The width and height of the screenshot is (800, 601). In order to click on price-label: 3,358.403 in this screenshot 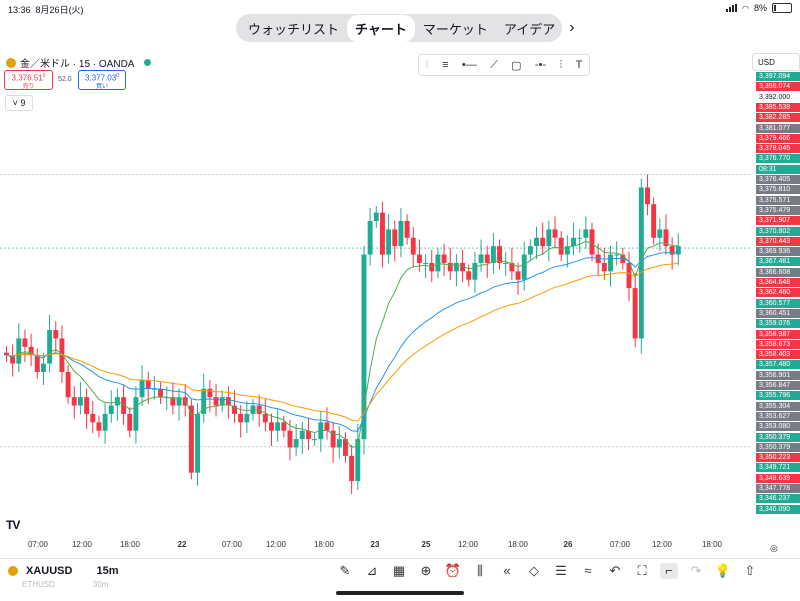, I will do `click(778, 355)`.